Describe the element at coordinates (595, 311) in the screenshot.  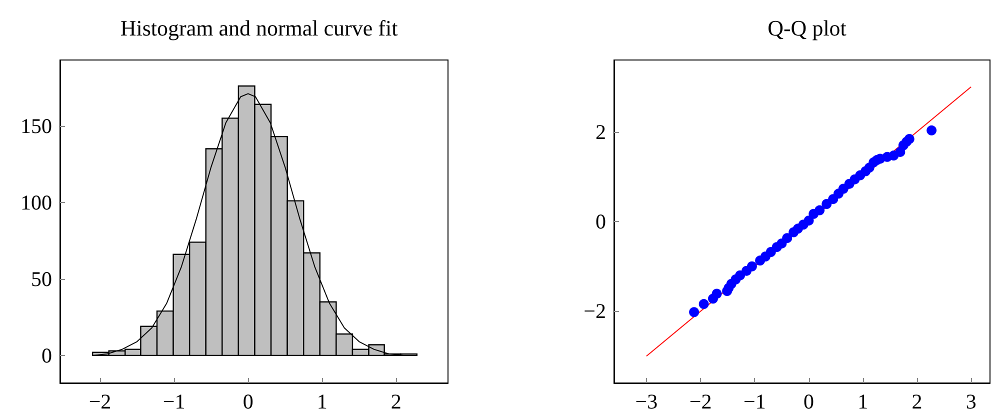
I see `y-tick-label: −2` at that location.